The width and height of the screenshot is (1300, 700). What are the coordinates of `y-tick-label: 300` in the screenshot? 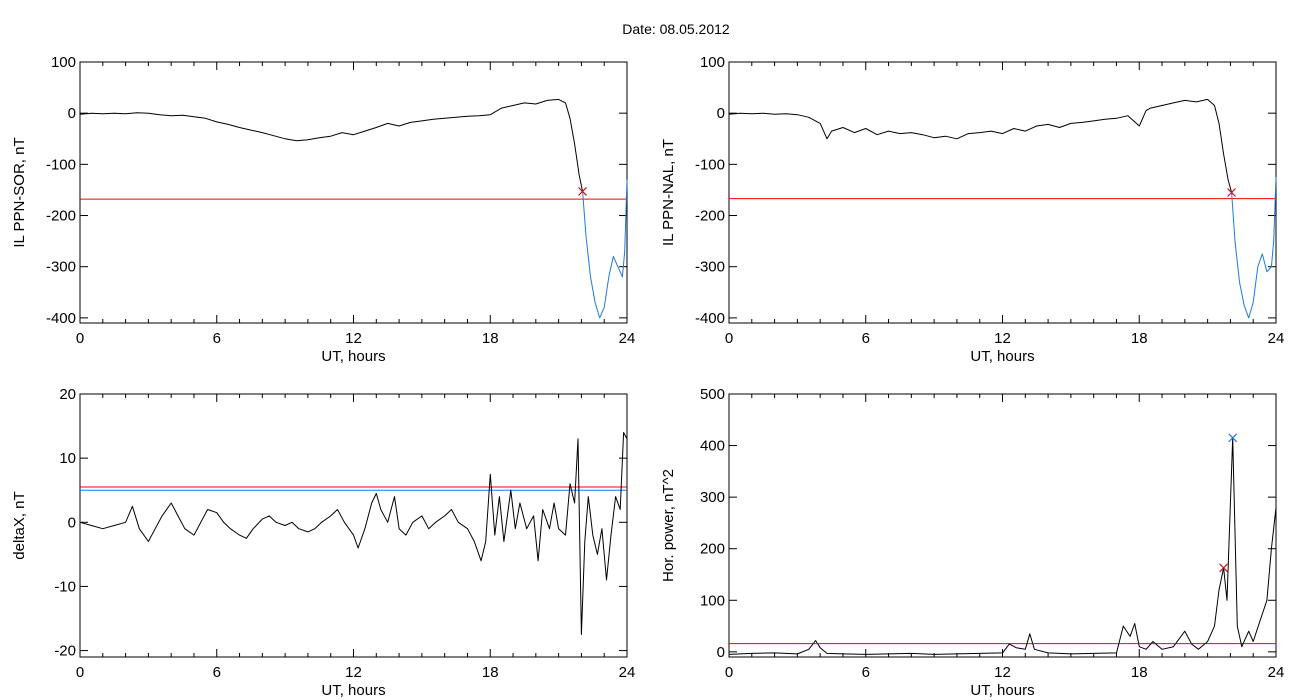 It's located at (712, 497).